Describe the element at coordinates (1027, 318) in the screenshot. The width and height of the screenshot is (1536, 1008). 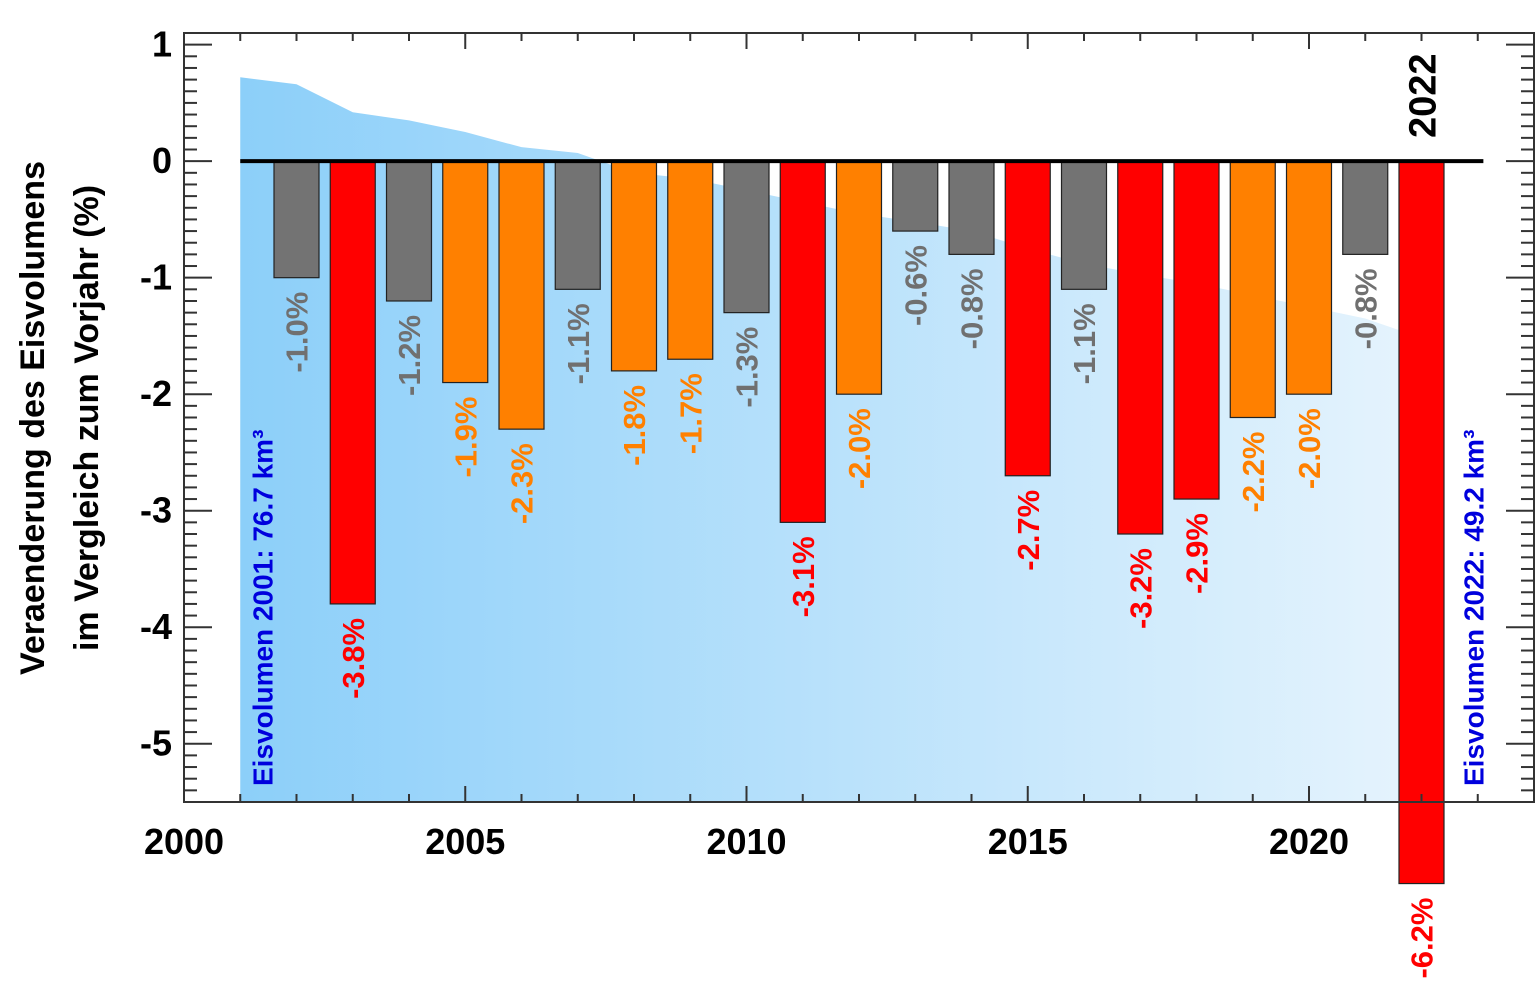
I see `bar-2015` at that location.